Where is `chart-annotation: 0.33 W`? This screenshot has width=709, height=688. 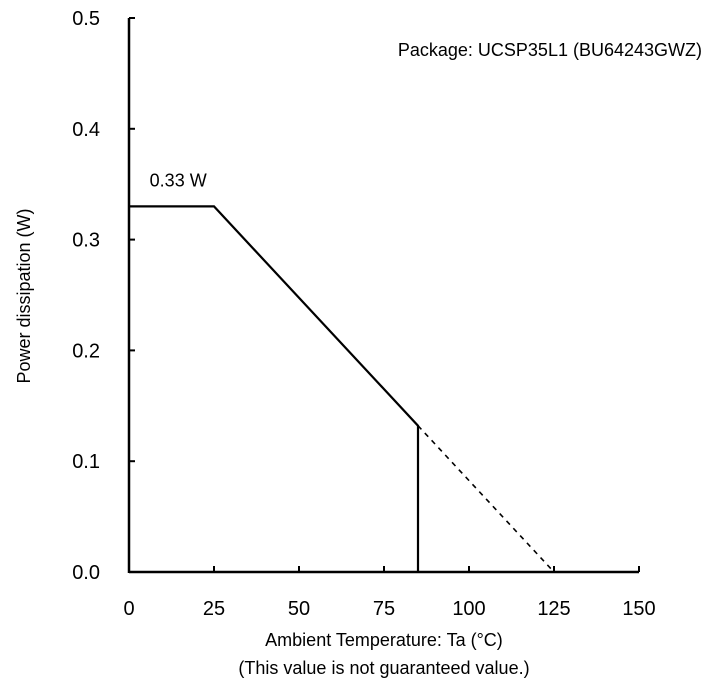
chart-annotation: 0.33 W is located at coordinates (178, 180).